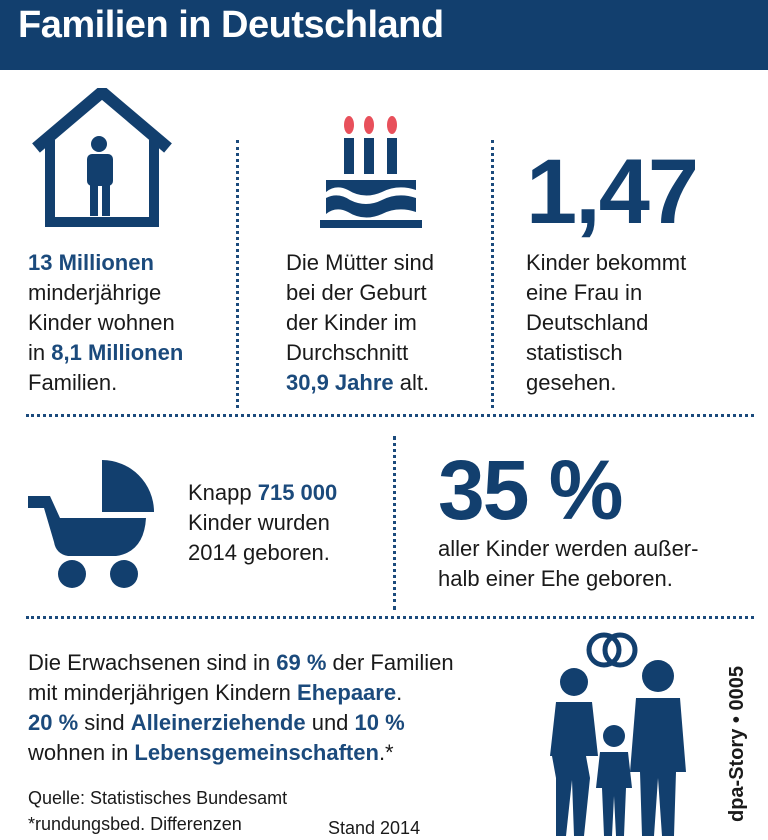  What do you see at coordinates (259, 552) in the screenshot?
I see `text-line: 2014 geboren.` at bounding box center [259, 552].